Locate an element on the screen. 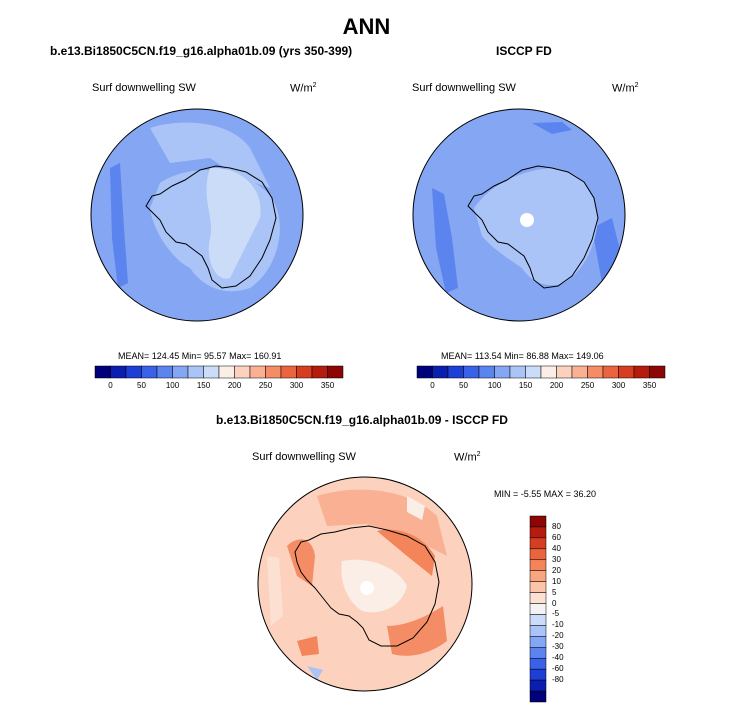 This screenshot has width=733, height=709. panel-3-high-region-south is located at coordinates (308, 646).